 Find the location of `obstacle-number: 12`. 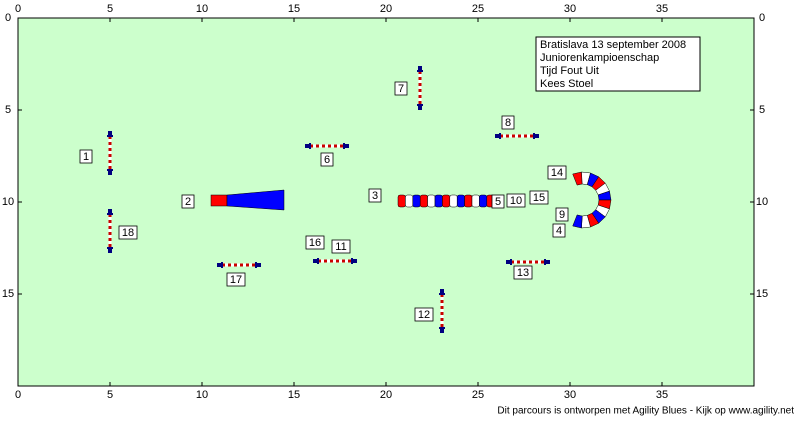

obstacle-number: 12 is located at coordinates (424, 315).